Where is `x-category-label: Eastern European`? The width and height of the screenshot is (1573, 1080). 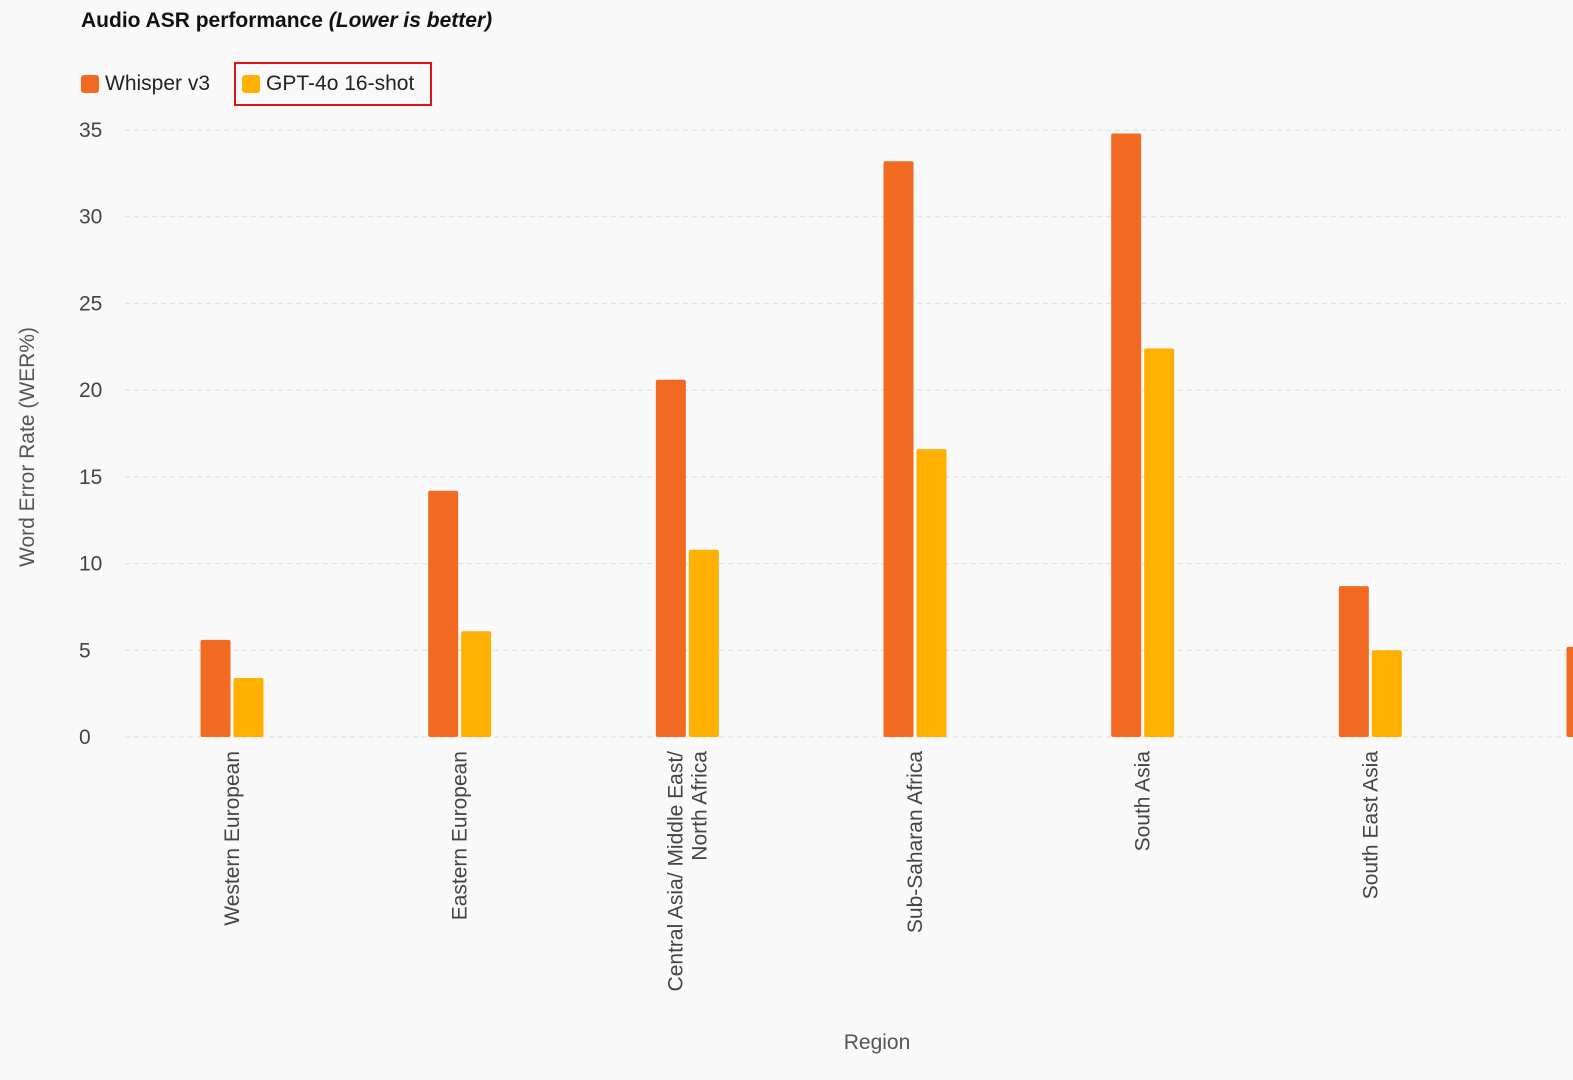 x-category-label: Eastern European is located at coordinates (460, 835).